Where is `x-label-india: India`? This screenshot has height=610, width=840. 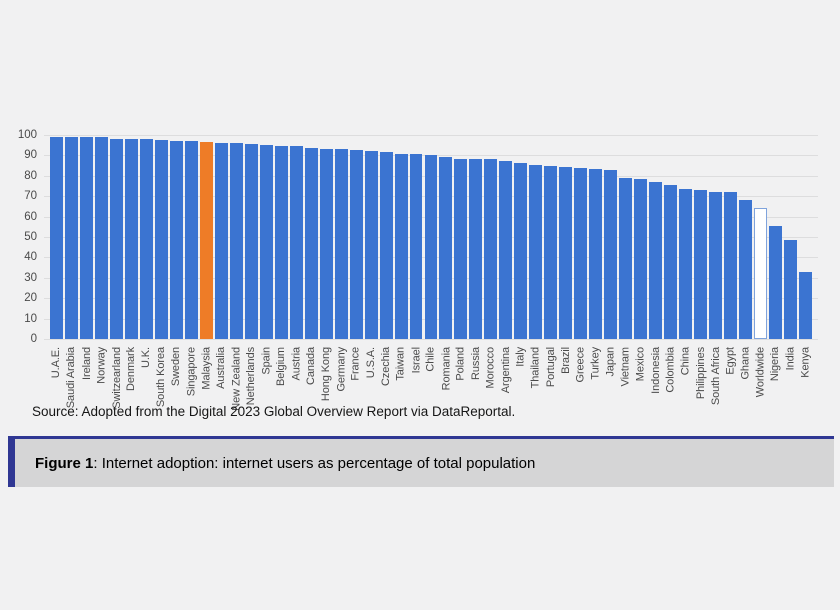 x-label-india: India is located at coordinates (790, 359).